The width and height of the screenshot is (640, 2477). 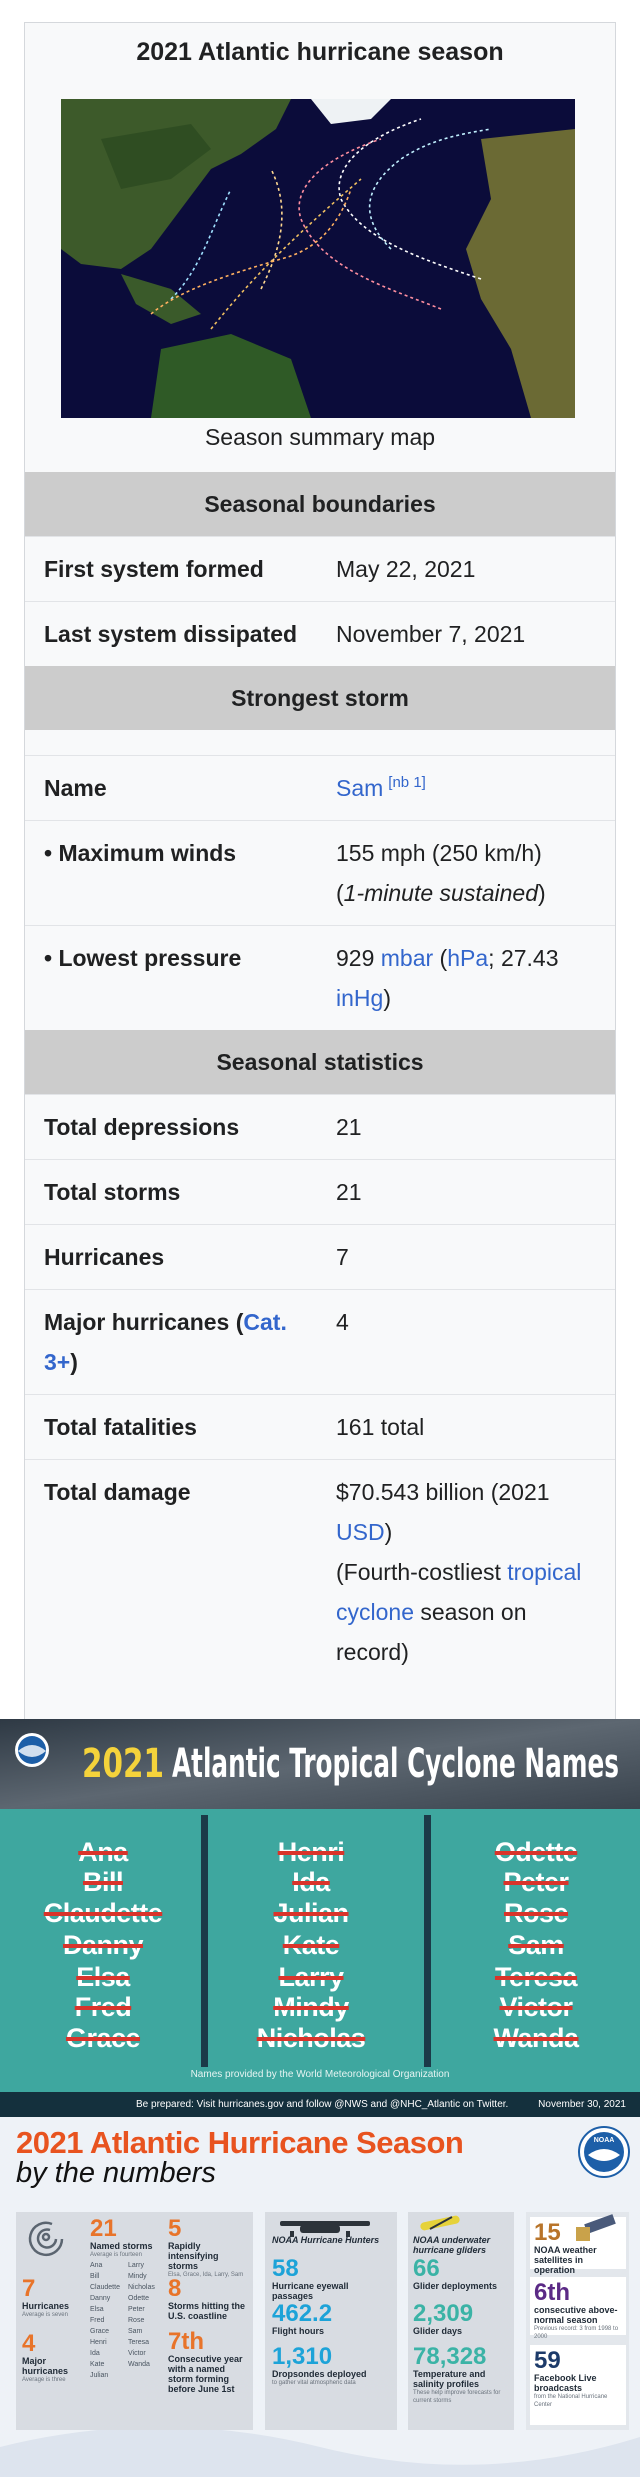 What do you see at coordinates (298, 2331) in the screenshot?
I see `stat-label: Flight hours` at bounding box center [298, 2331].